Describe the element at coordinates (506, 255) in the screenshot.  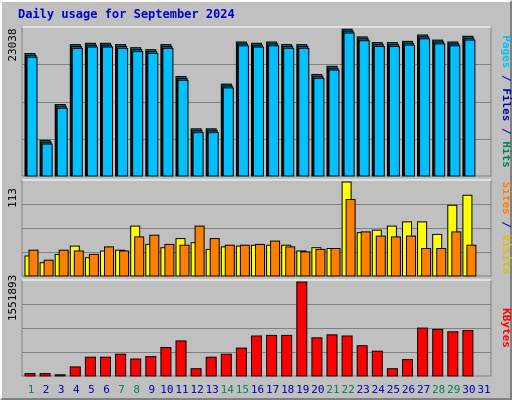
I see `legend-entry-2: Visits` at that location.